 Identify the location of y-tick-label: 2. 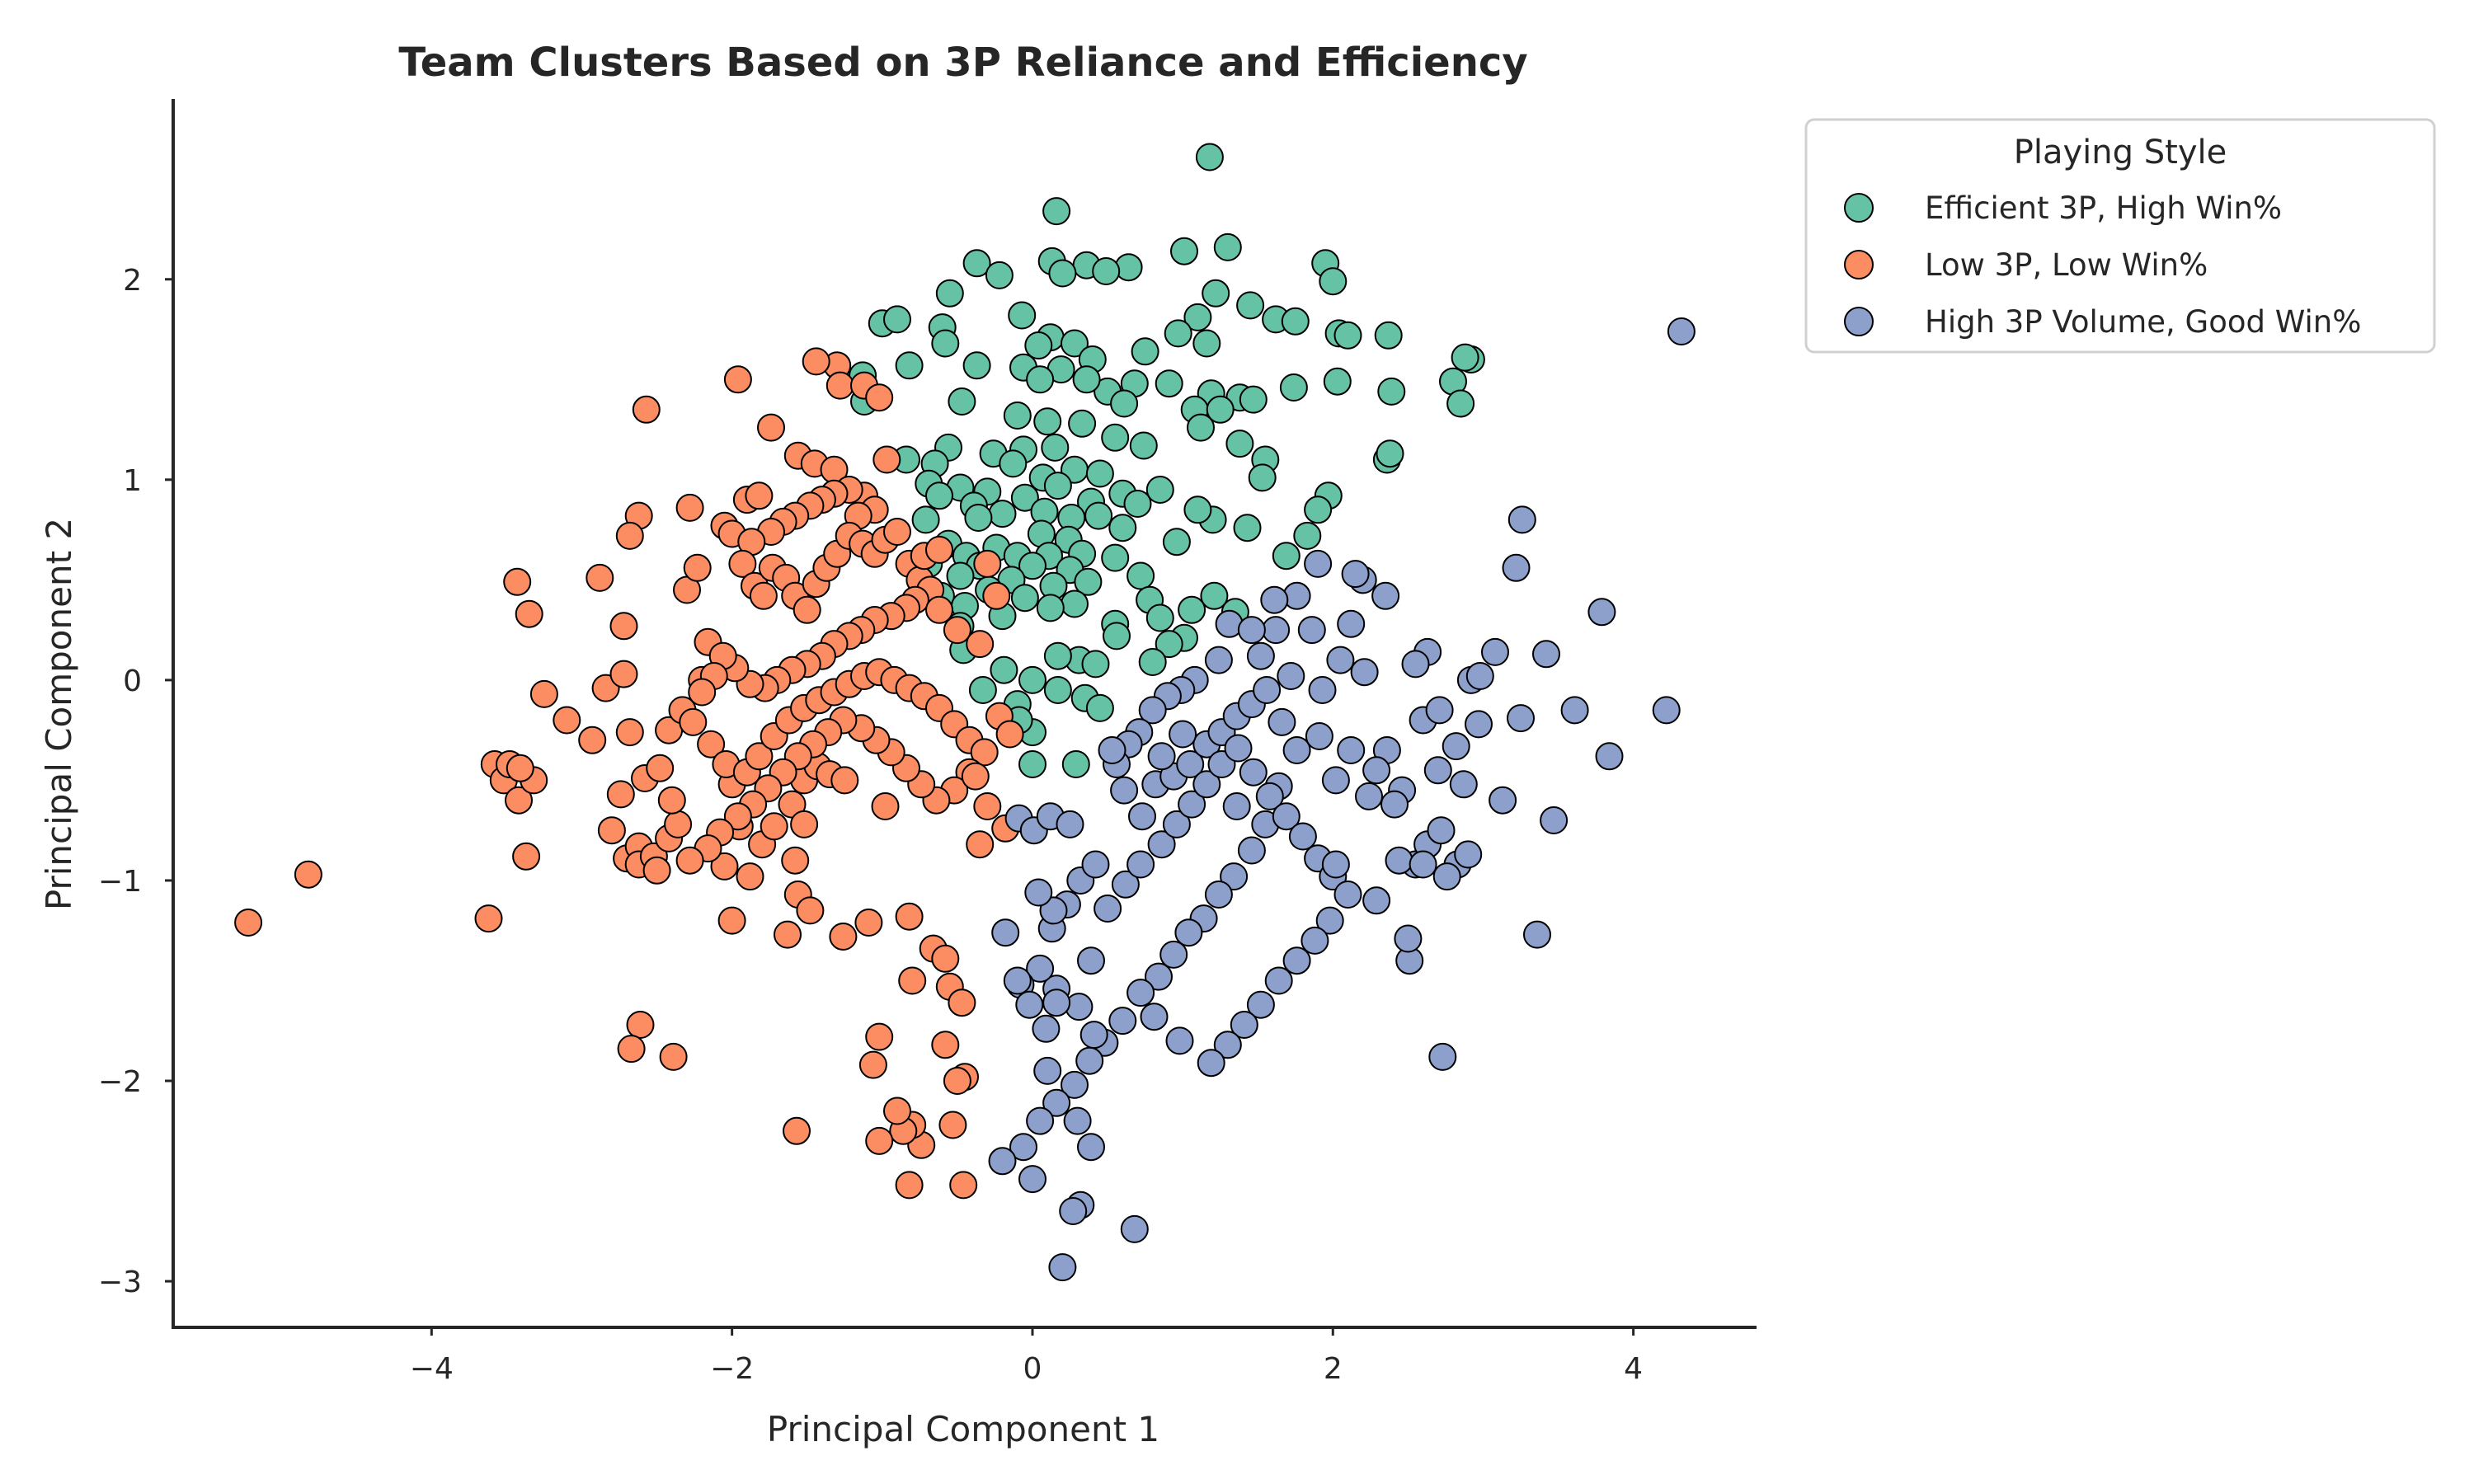
(132, 281).